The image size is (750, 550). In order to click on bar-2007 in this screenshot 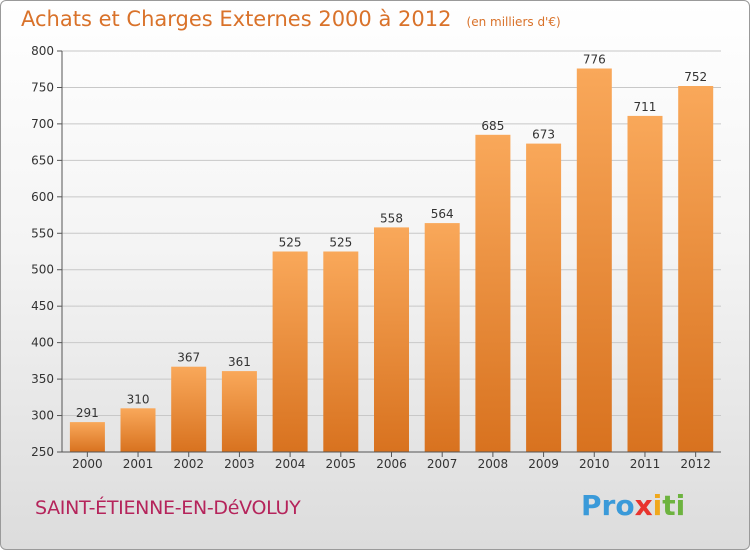, I will do `click(442, 337)`.